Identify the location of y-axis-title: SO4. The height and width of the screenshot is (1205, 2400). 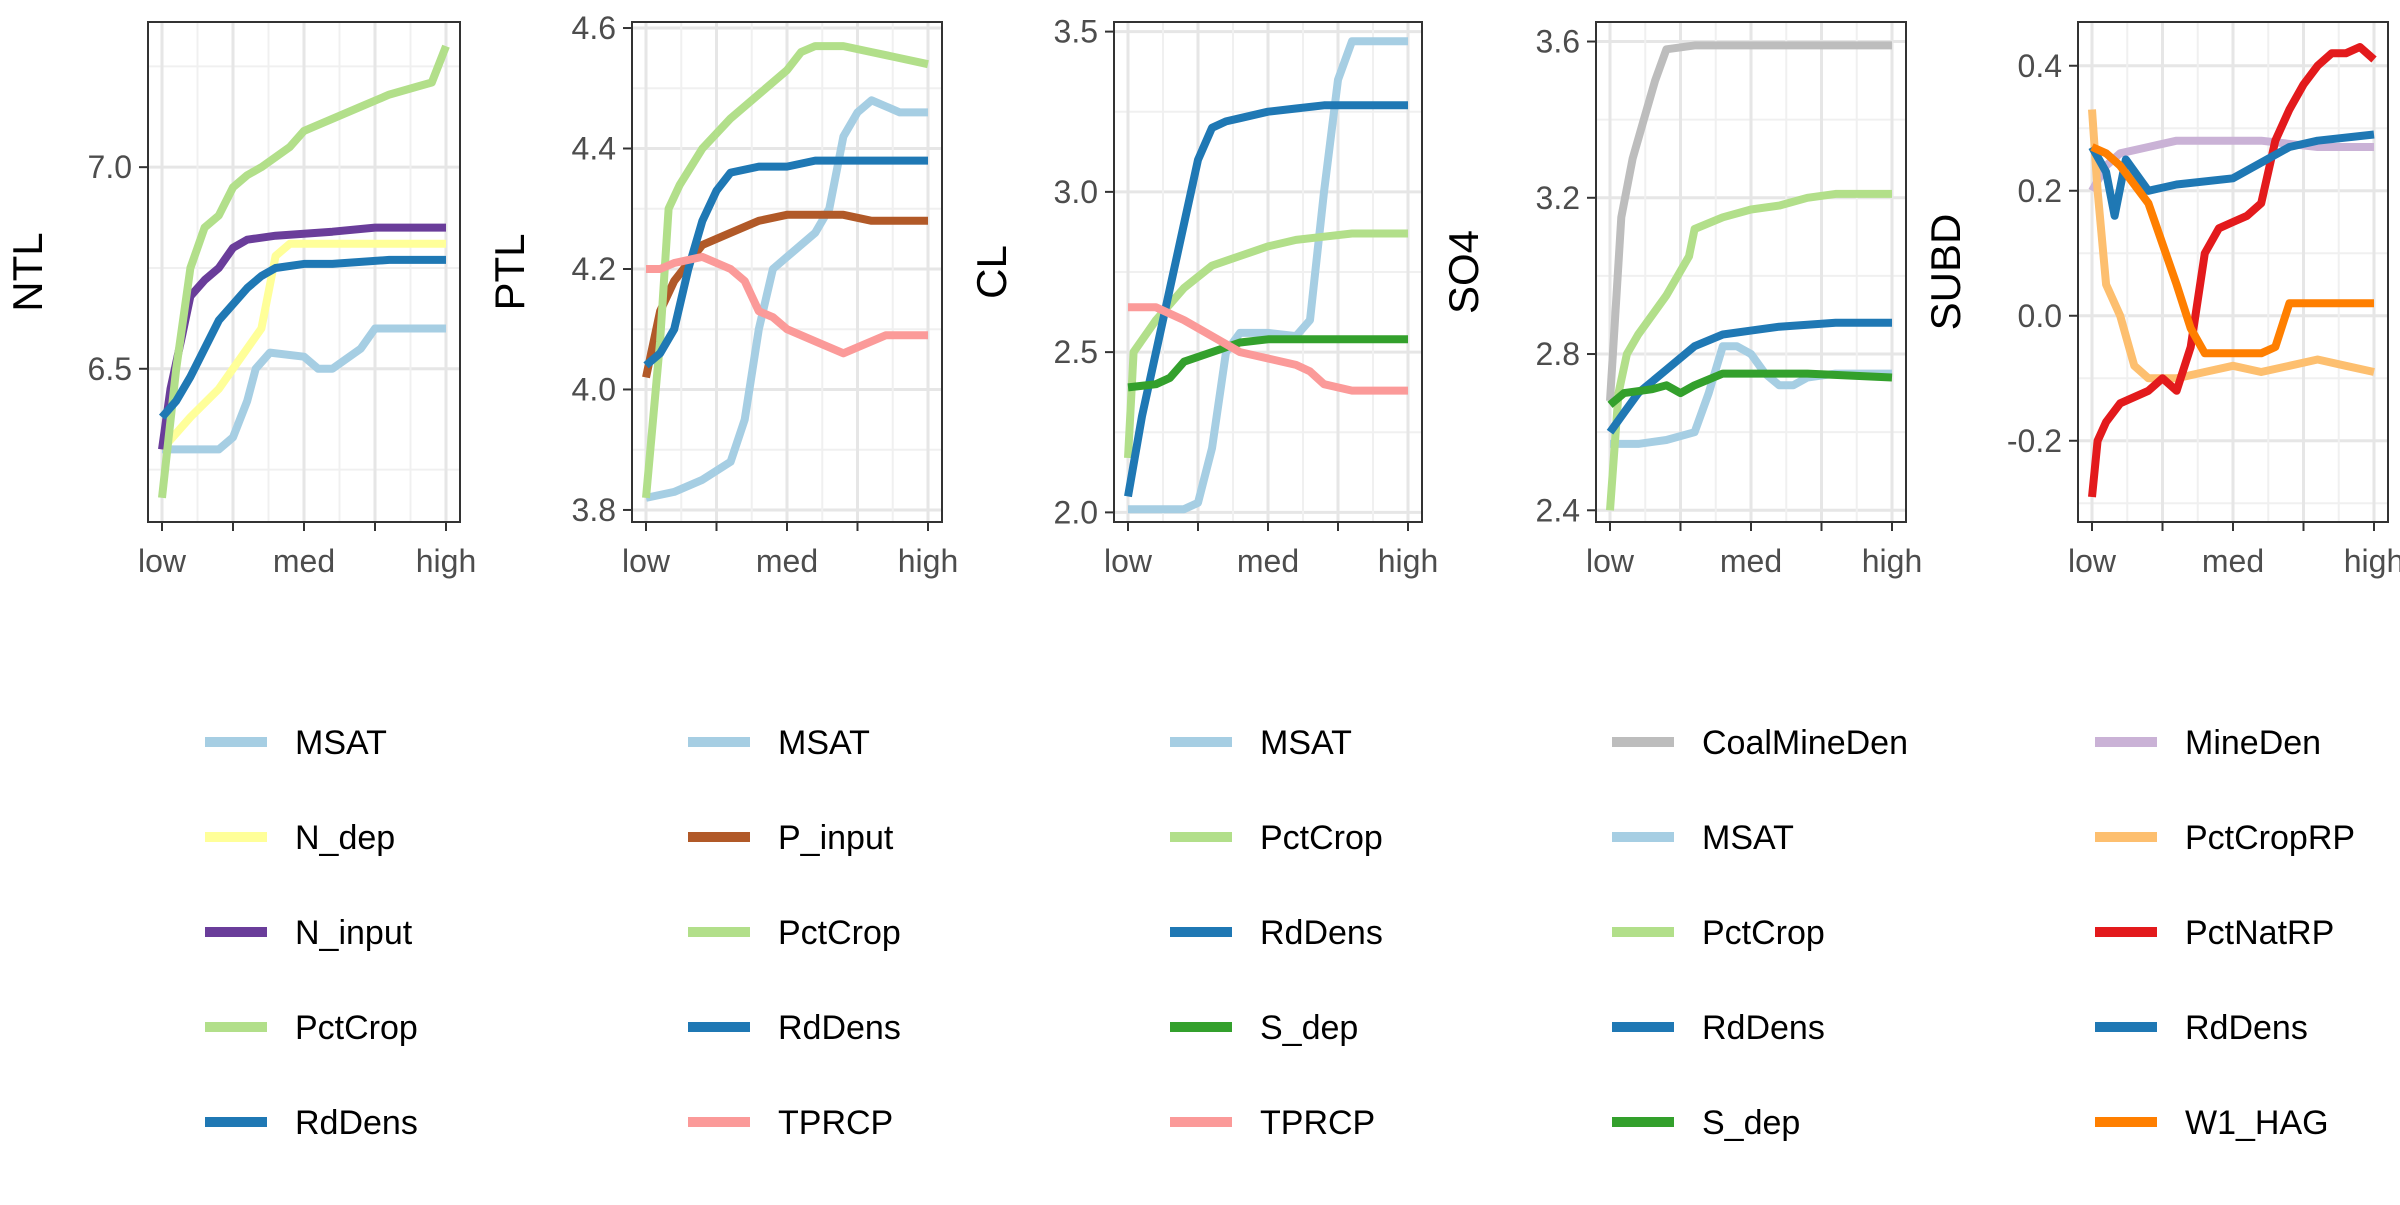
(1463, 272).